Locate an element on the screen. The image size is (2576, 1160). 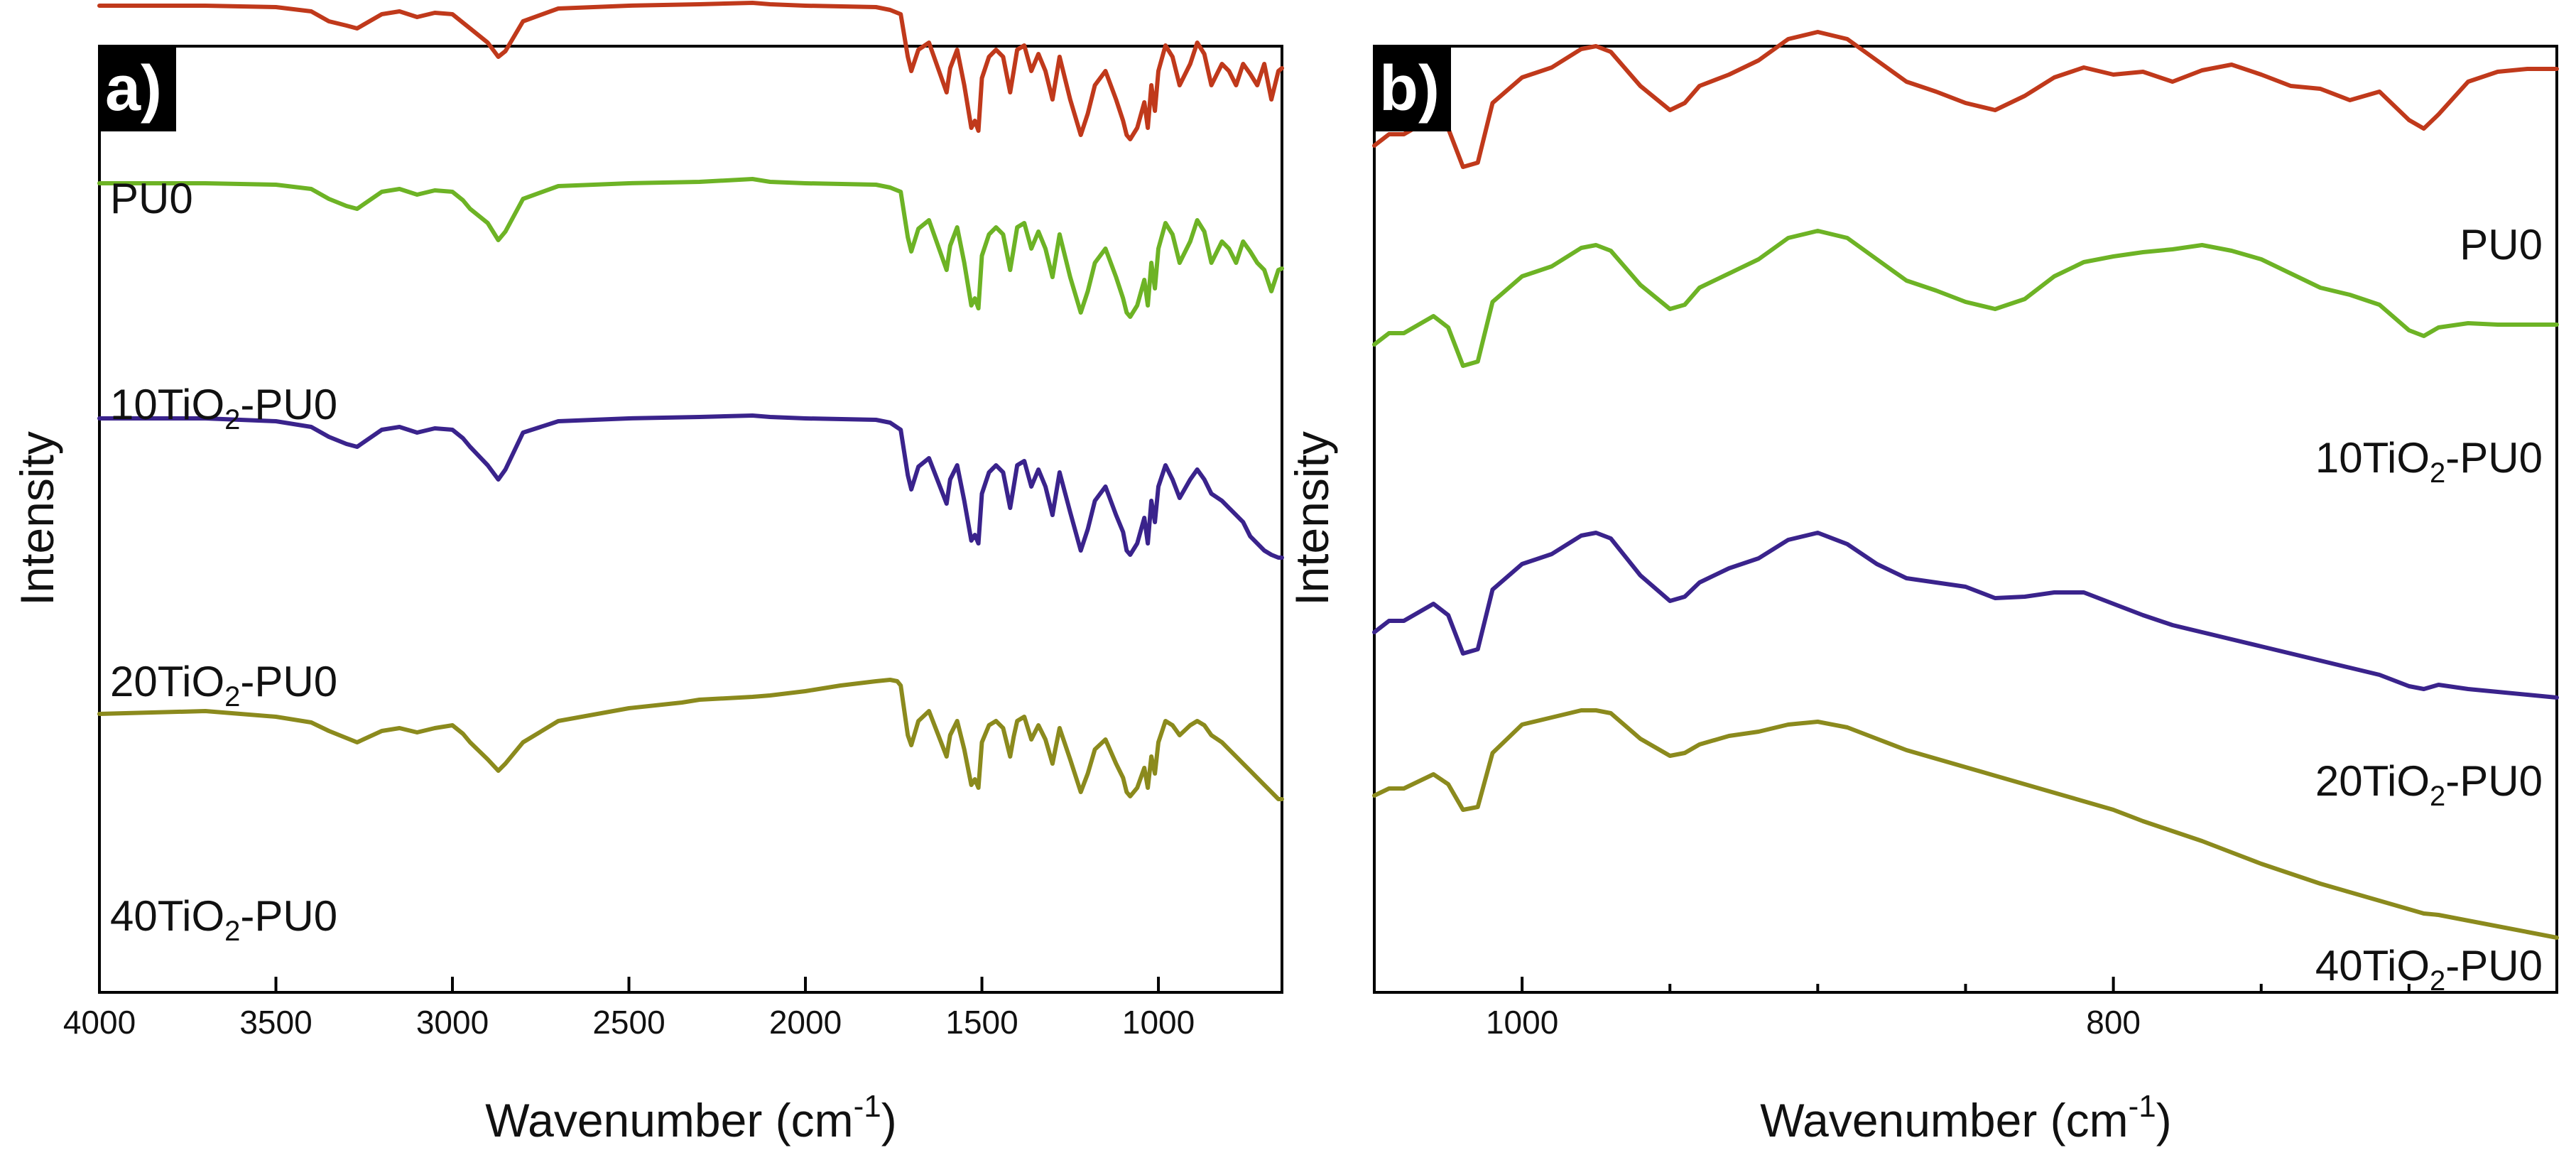
panel-b-label-40tio2: 40TiO2-PU0 is located at coordinates (2429, 969).